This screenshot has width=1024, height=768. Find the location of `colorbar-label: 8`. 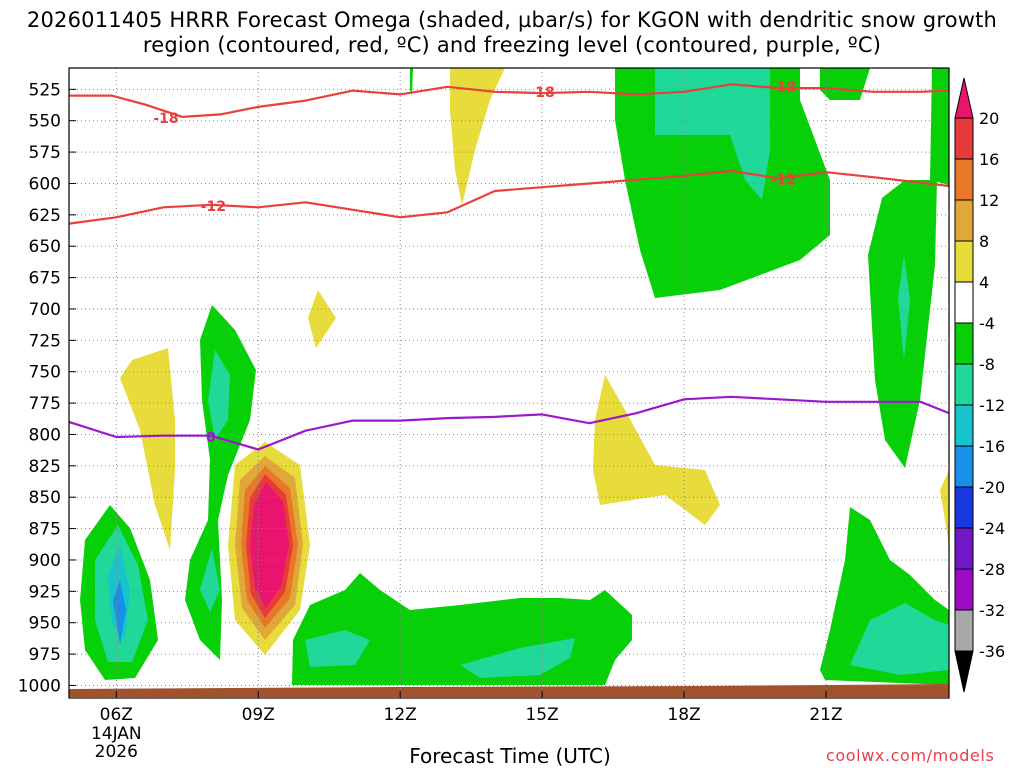

colorbar-label: 8 is located at coordinates (984, 241).